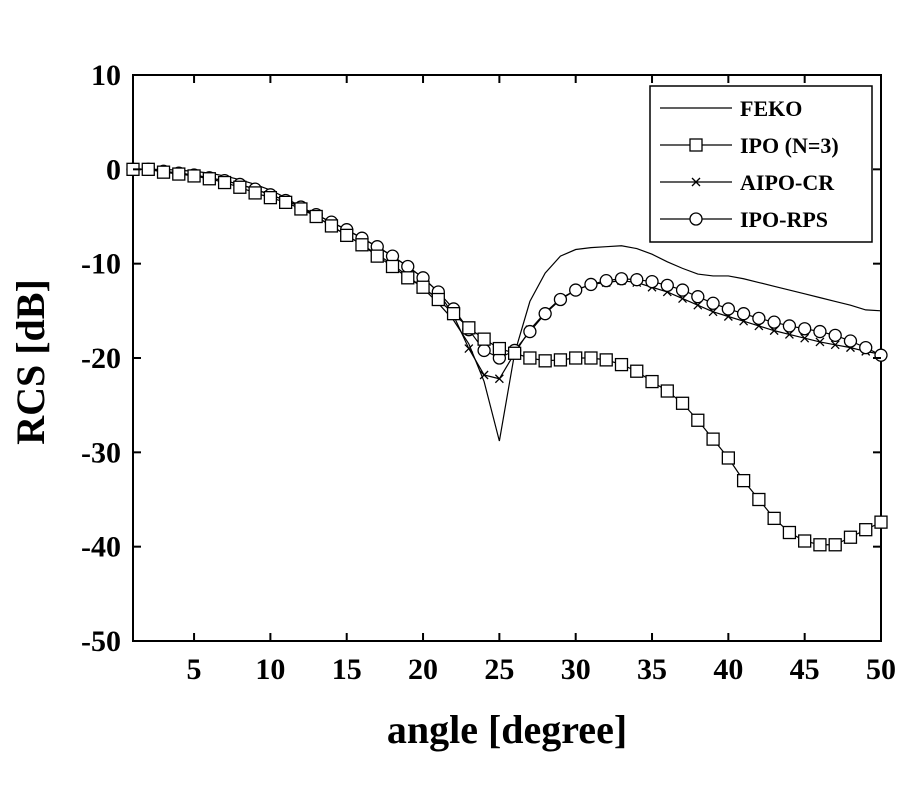  I want to click on y-tick-label: -50, so click(101, 641).